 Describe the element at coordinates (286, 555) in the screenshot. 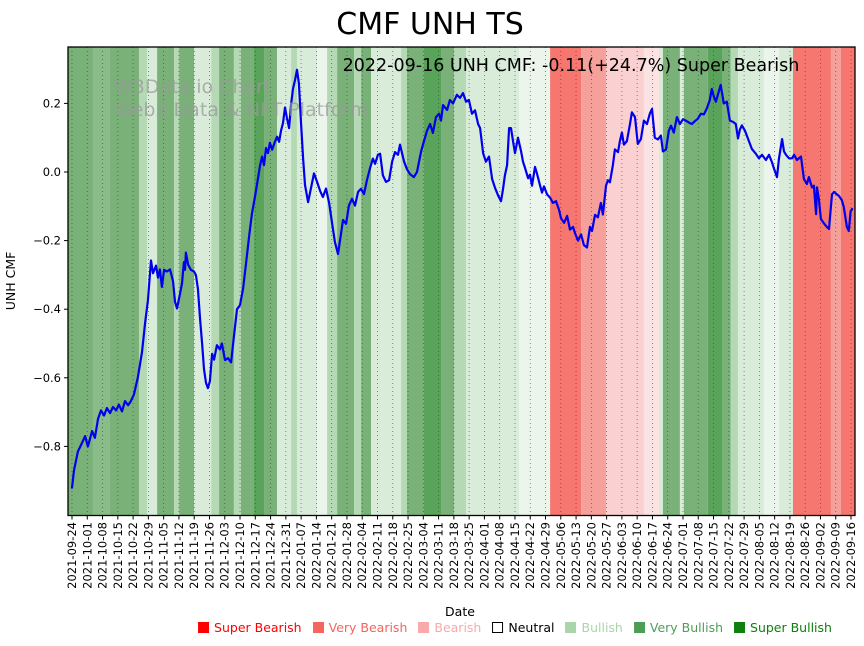

I see `x-tick-label: 2021-12-31` at that location.